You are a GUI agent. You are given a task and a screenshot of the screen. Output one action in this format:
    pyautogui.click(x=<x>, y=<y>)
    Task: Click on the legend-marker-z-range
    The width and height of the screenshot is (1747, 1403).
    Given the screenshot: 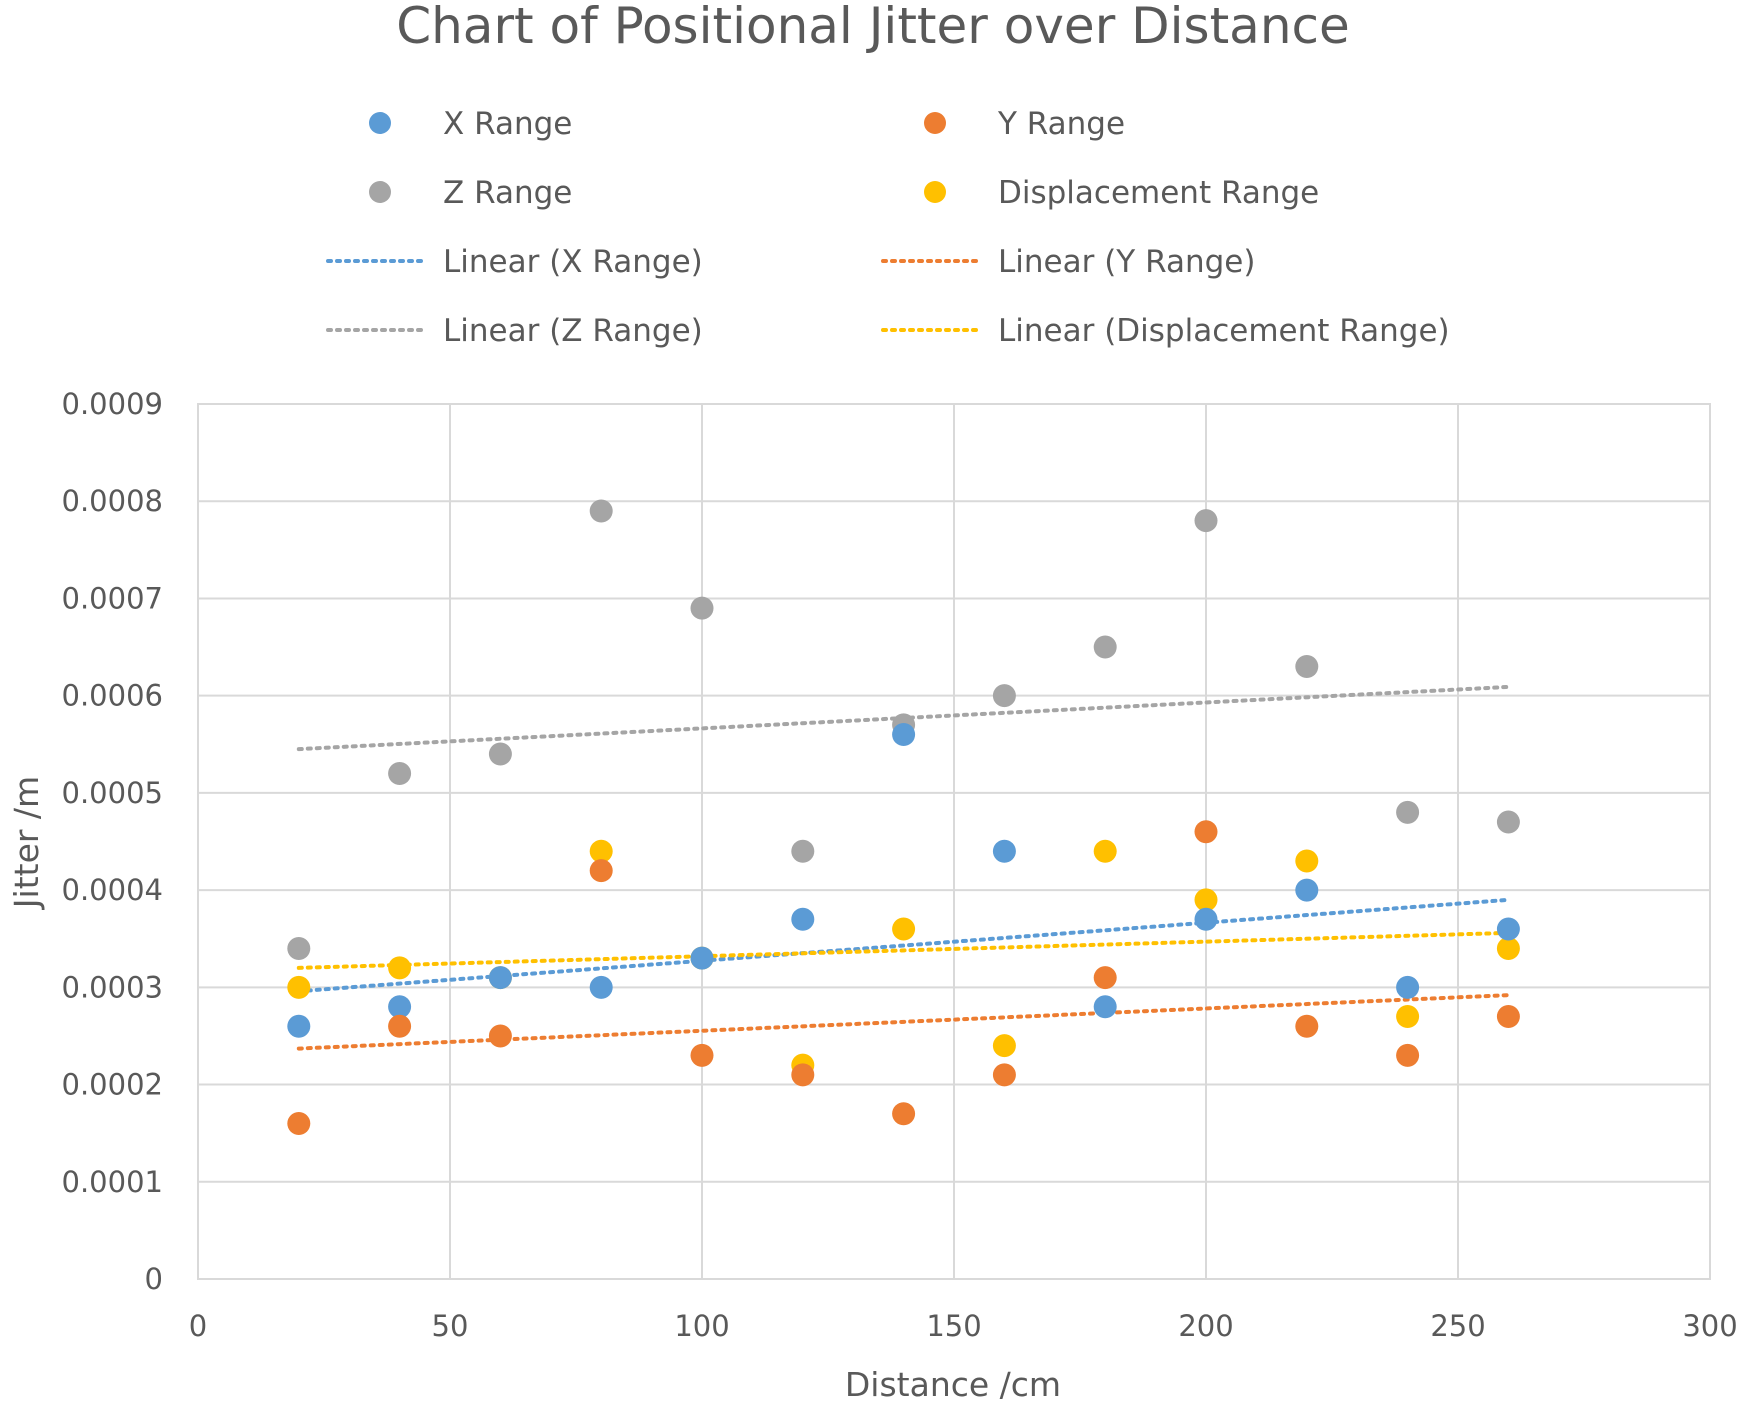 What is the action you would take?
    pyautogui.click(x=380, y=192)
    